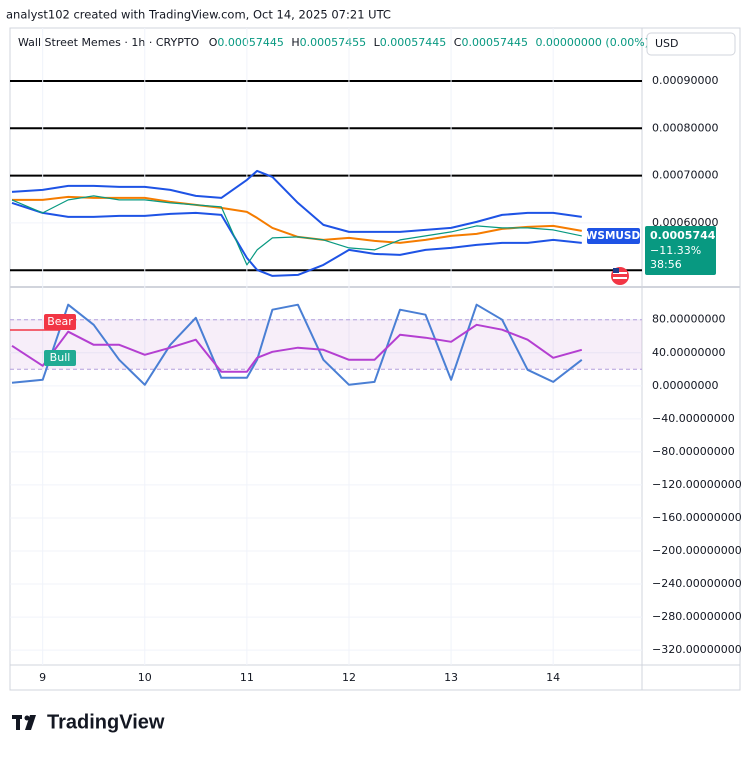  Describe the element at coordinates (42, 677) in the screenshot. I see `x-tick-label: 9` at that location.